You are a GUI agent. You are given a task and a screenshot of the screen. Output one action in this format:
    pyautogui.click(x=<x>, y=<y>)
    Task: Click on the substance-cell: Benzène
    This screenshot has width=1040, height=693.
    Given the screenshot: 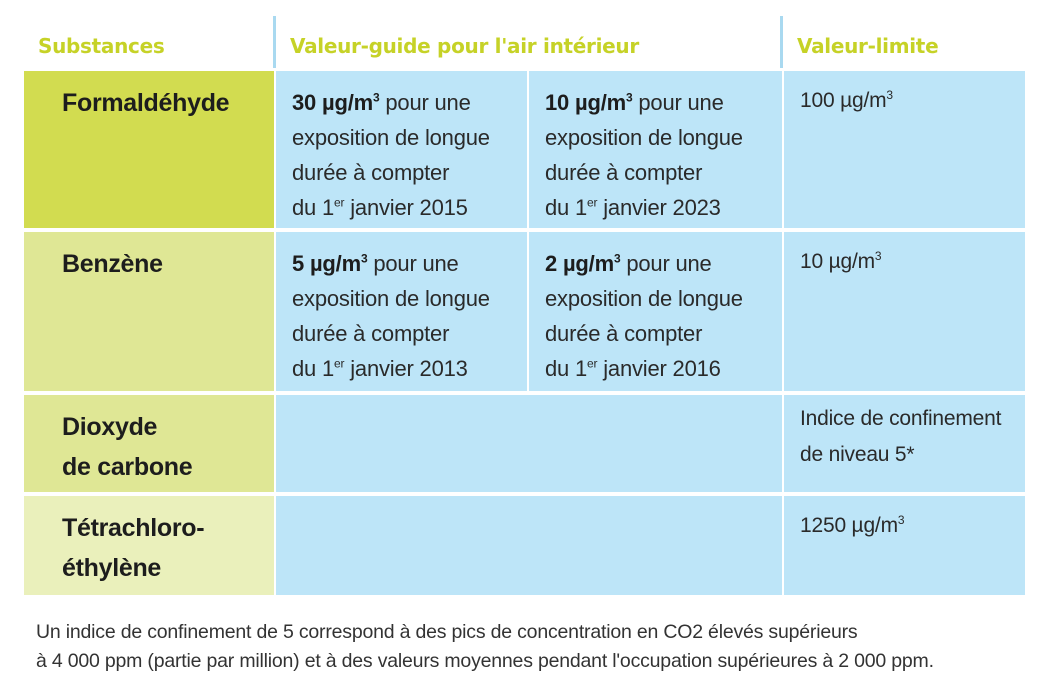 What is the action you would take?
    pyautogui.click(x=149, y=311)
    